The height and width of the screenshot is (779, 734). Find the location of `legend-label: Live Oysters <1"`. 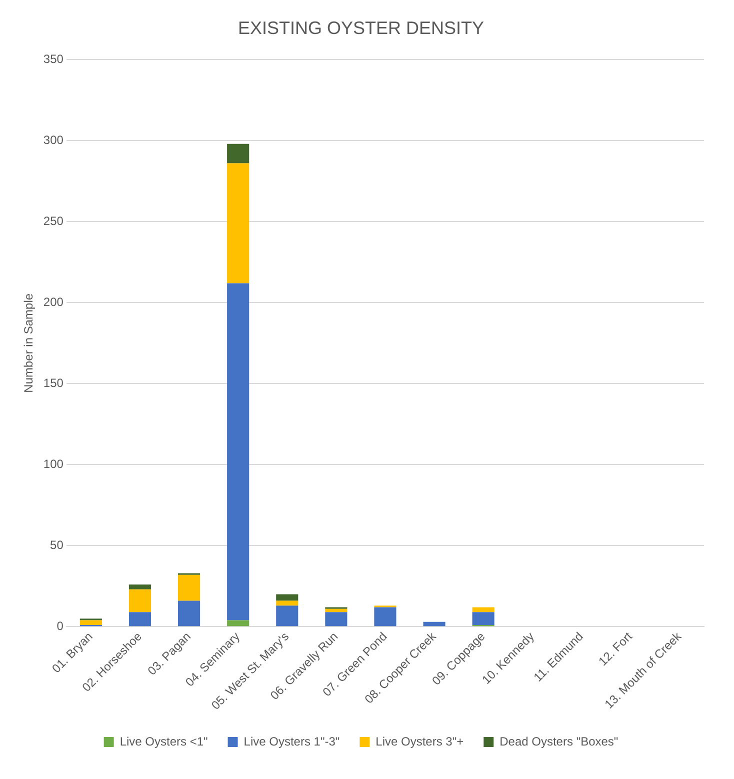

legend-label: Live Oysters <1" is located at coordinates (164, 741).